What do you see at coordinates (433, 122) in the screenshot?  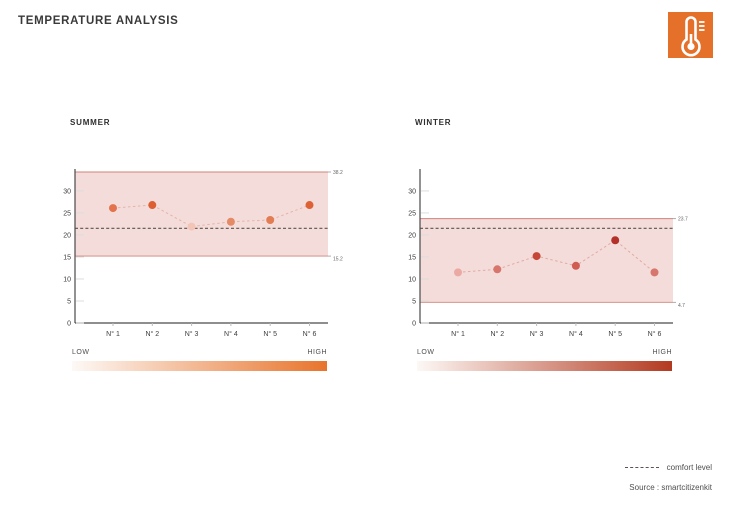 I see `chart-title-winter: WINTER` at bounding box center [433, 122].